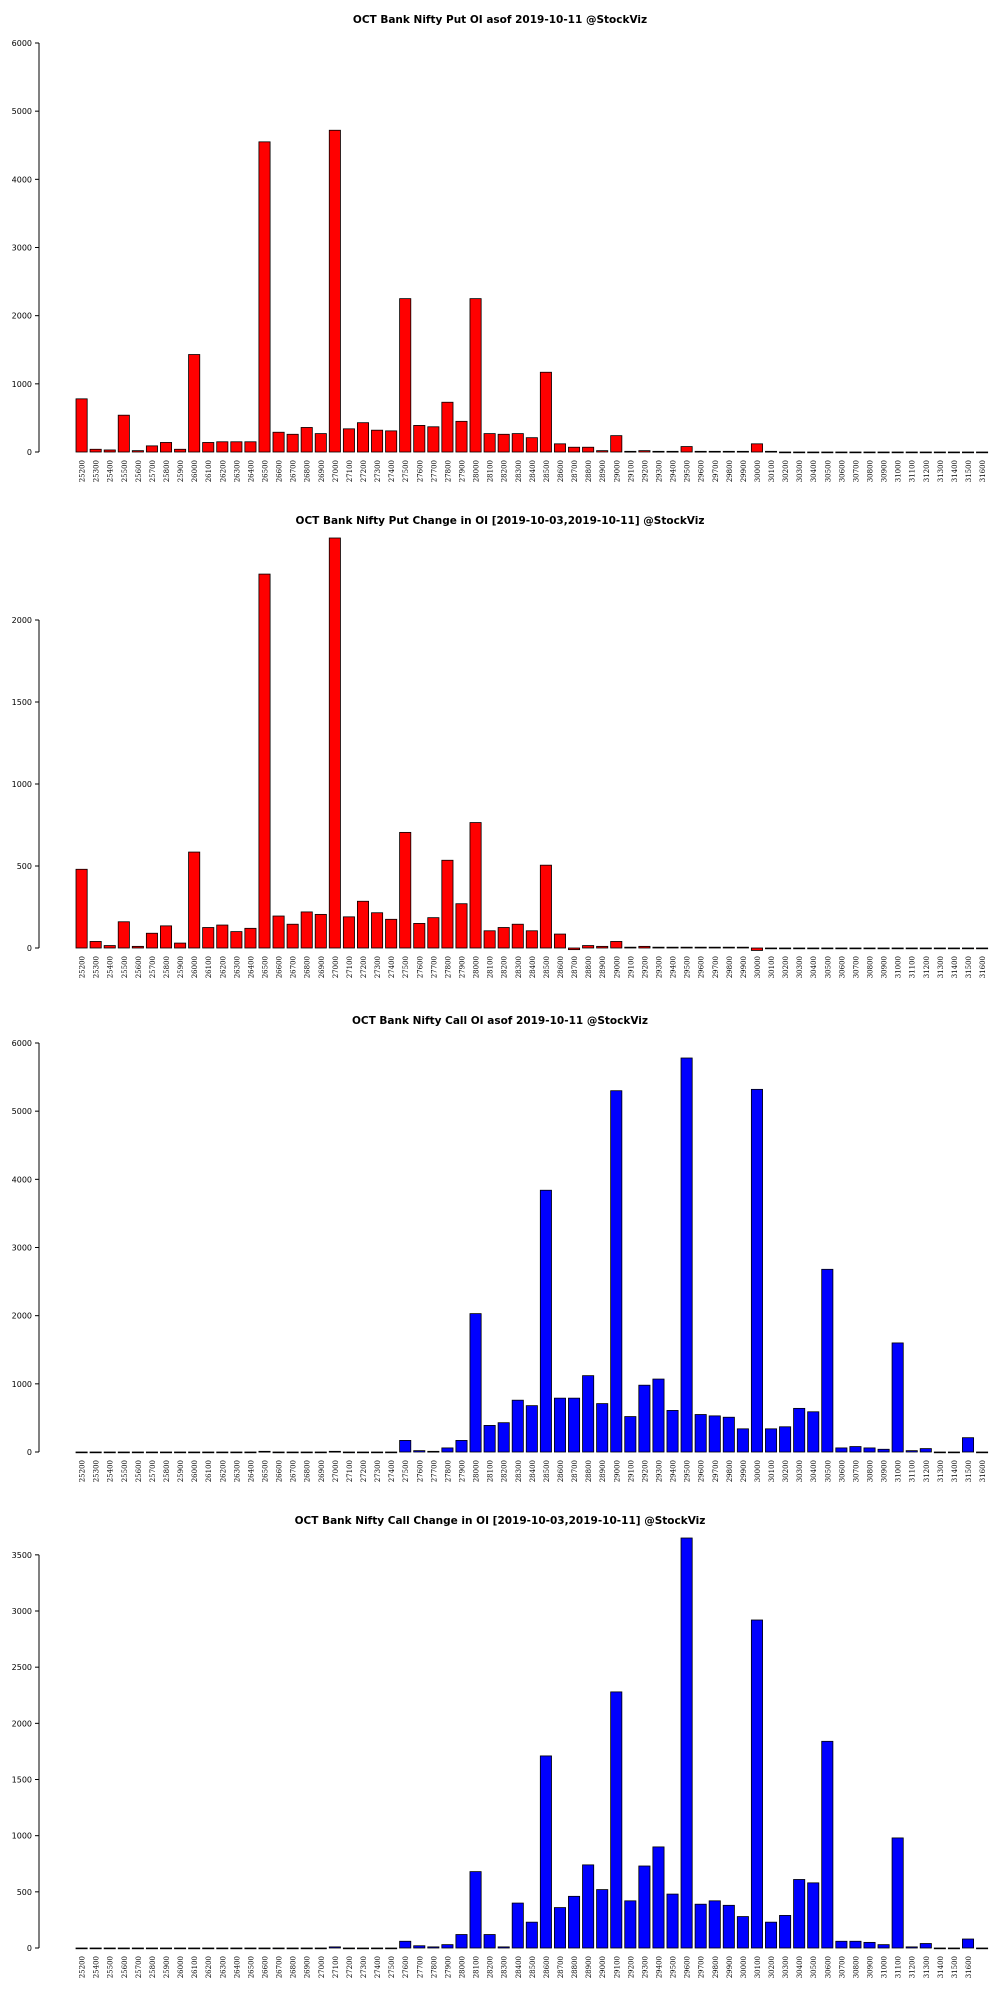 Image resolution: width=1000 pixels, height=2000 pixels. I want to click on chart-4-x-tick-label: 26800, so click(294, 1967).